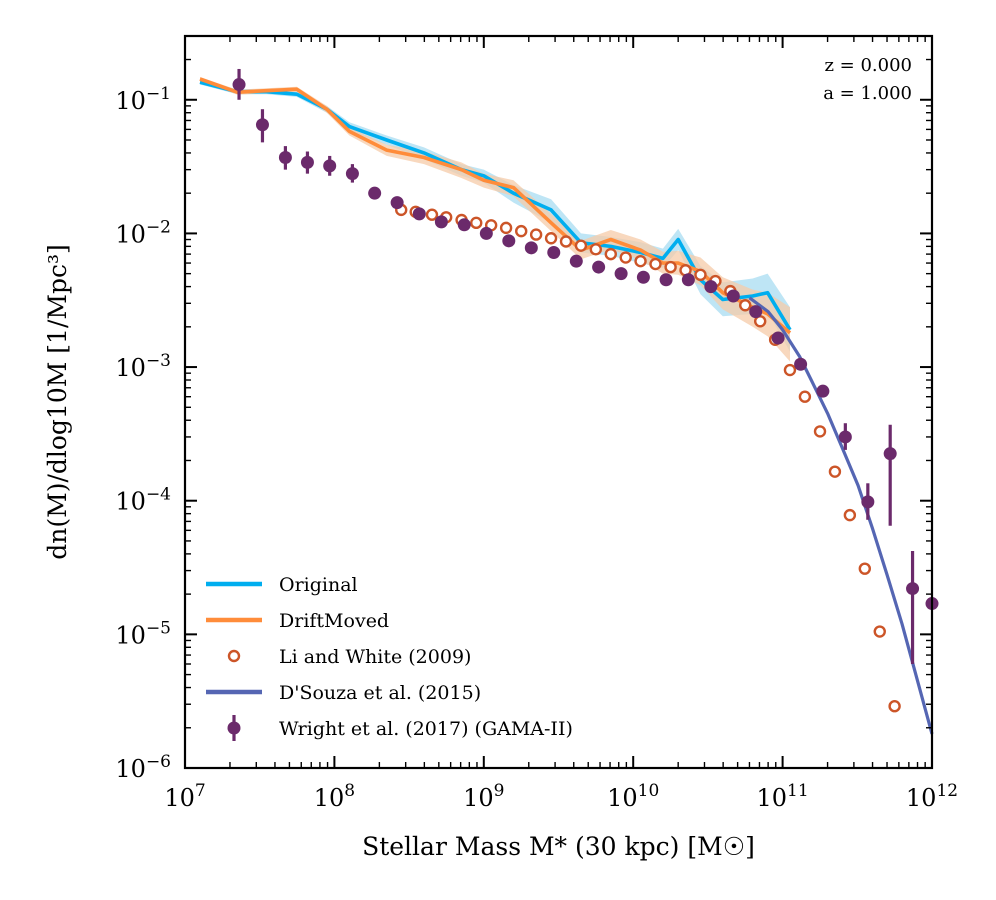 This screenshot has height=900, width=996. I want to click on redshift-annotation: z = 0.000, so click(868, 65).